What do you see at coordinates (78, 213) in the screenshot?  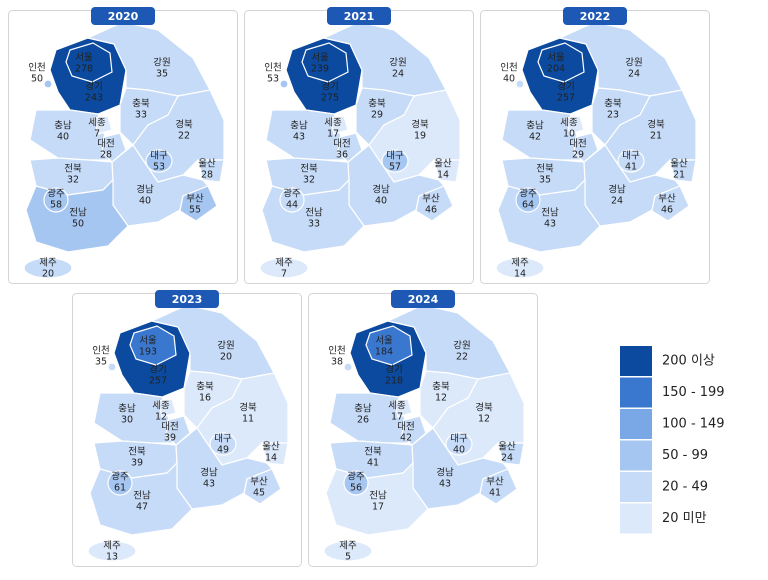 I see `region-name: 전남` at bounding box center [78, 213].